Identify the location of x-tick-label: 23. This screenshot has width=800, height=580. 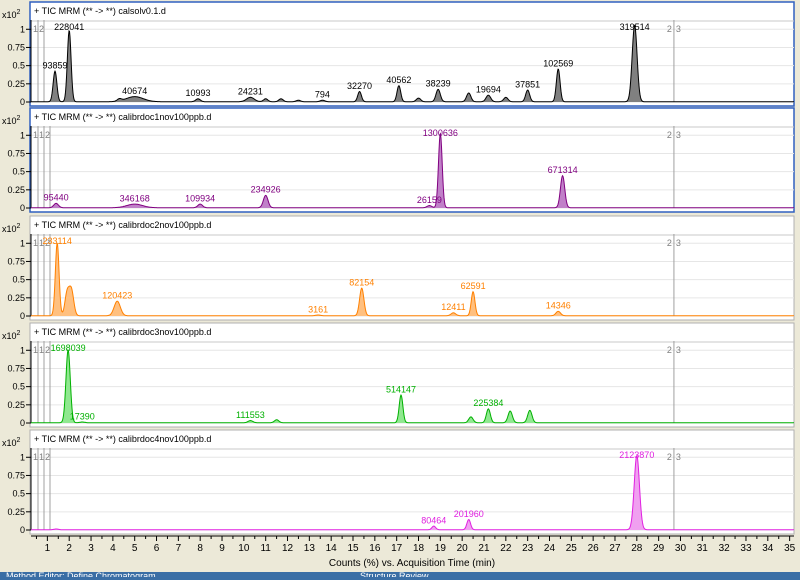
(528, 548).